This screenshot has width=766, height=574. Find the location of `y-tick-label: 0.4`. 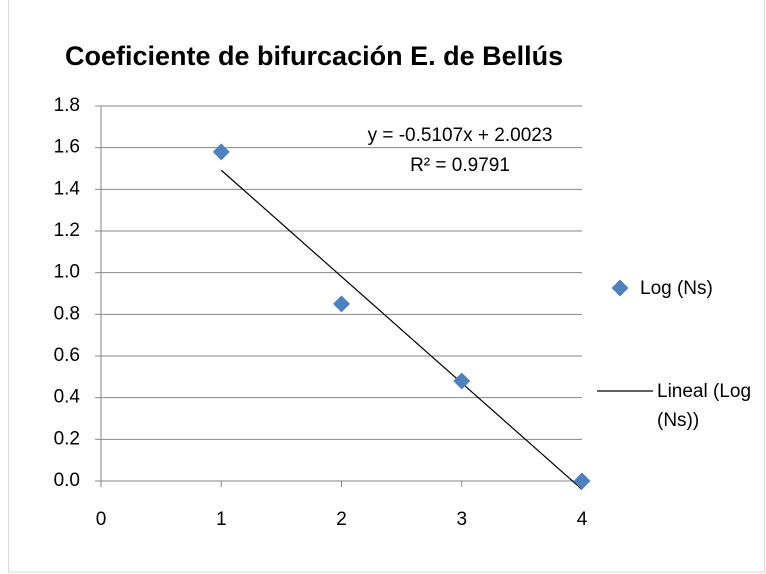

y-tick-label: 0.4 is located at coordinates (67, 397).